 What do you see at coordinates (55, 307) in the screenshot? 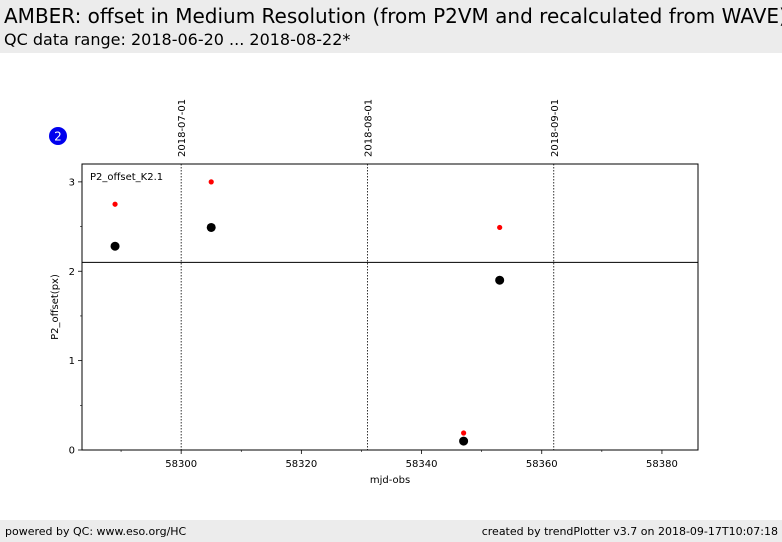
I see `y-axis-label: P2_offset(px)` at bounding box center [55, 307].